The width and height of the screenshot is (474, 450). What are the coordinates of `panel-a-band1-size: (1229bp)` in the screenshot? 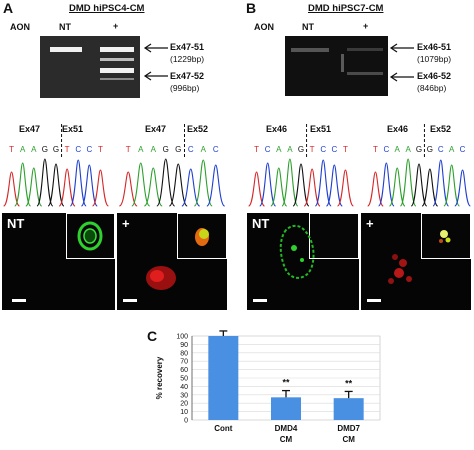 It's located at (187, 59).